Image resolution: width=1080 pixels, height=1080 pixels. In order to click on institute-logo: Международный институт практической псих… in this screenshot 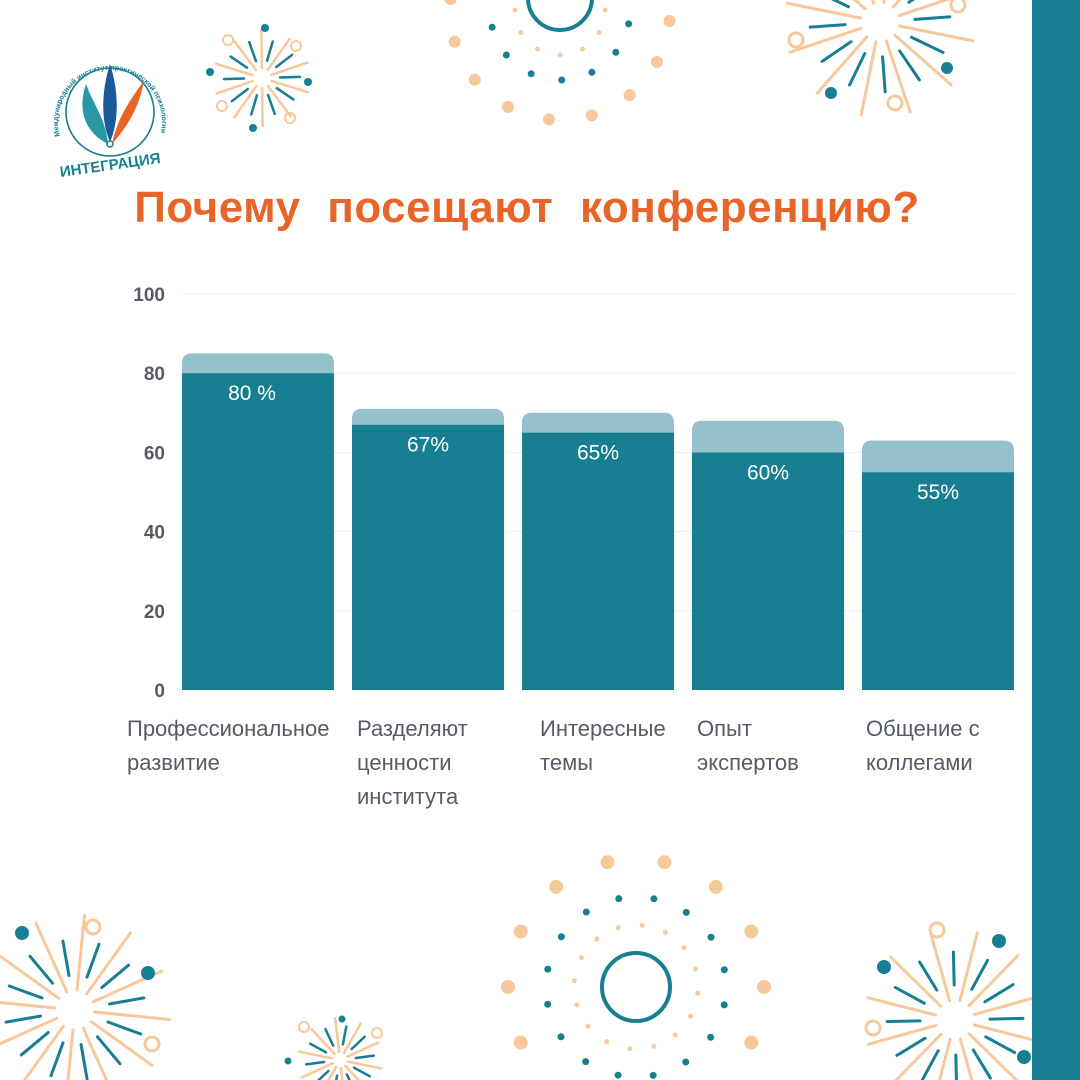, I will do `click(108, 111)`.